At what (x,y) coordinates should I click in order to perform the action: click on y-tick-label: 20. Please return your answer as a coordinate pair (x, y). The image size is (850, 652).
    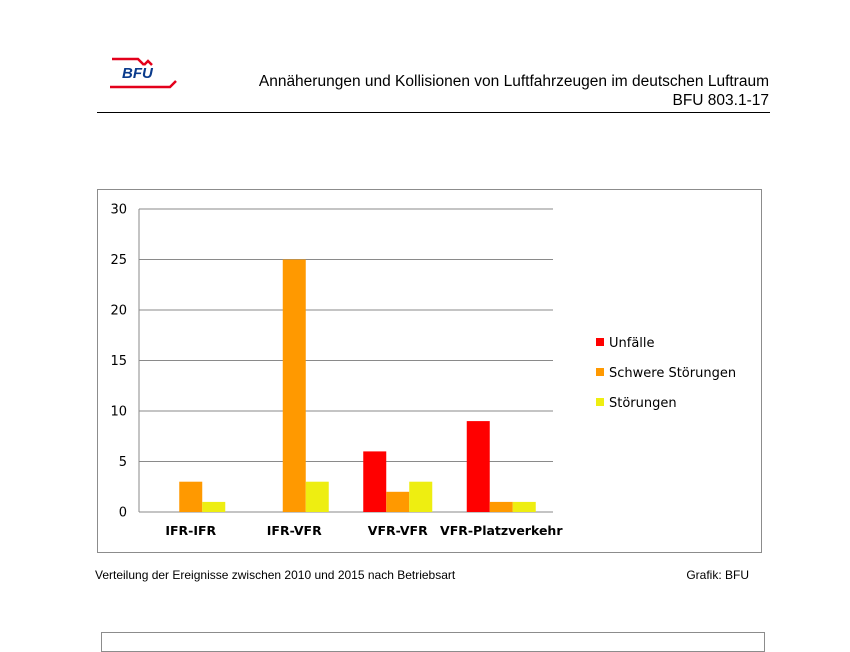
    Looking at the image, I should click on (118, 311).